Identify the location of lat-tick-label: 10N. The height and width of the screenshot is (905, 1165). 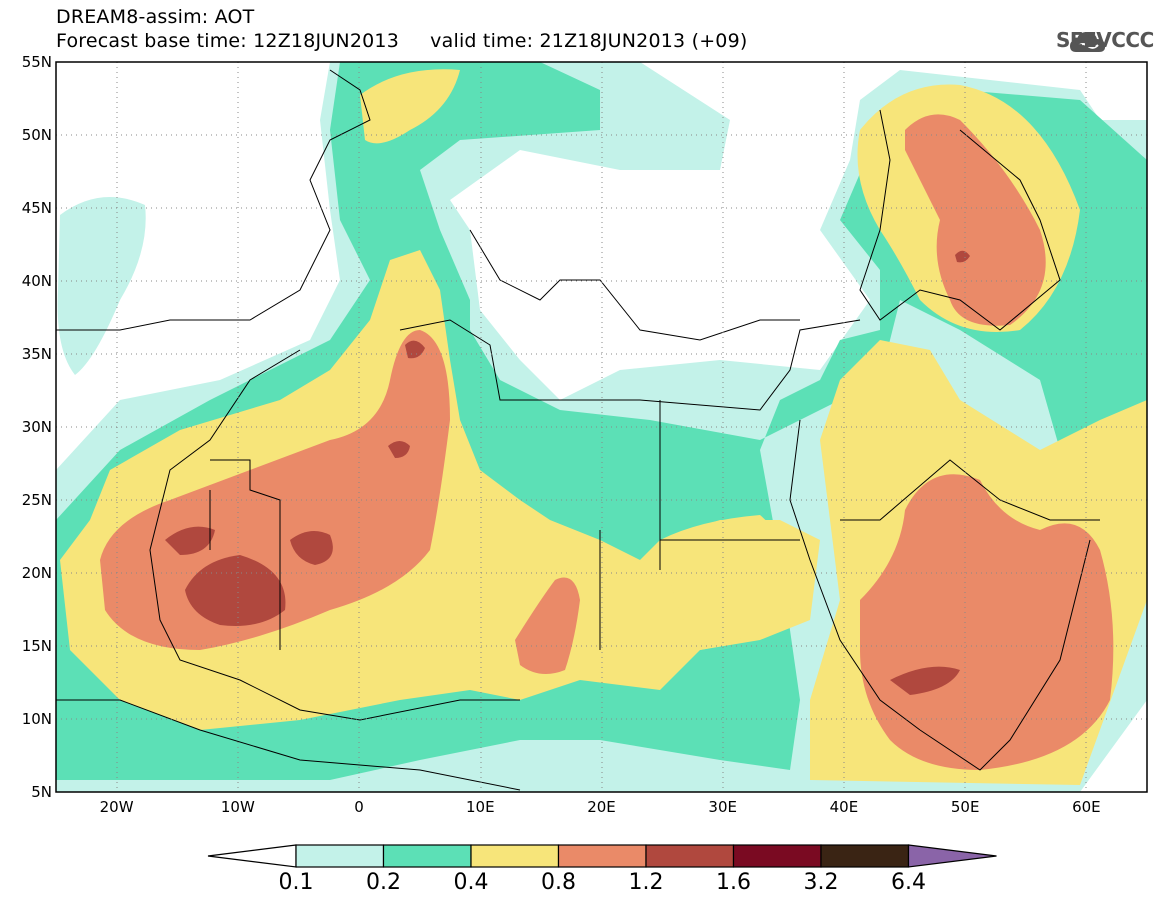
(37, 719).